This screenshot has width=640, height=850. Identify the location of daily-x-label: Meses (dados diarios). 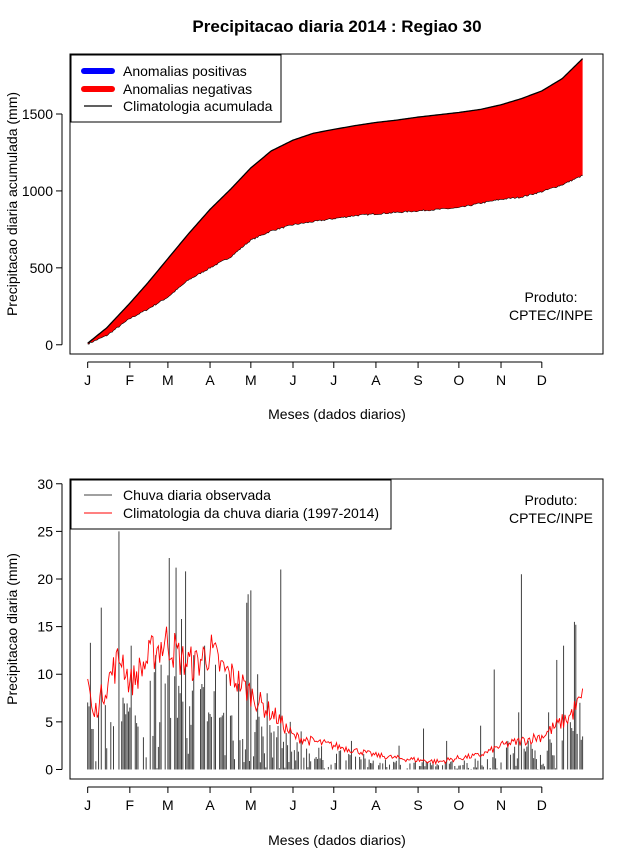
(337, 840).